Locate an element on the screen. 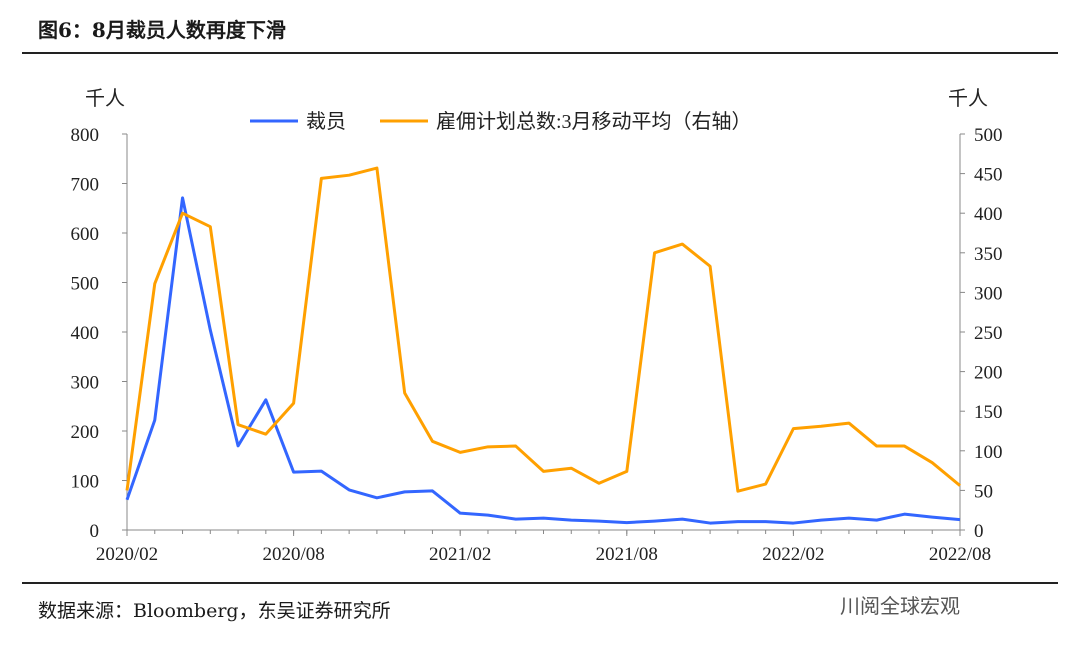  right-tick-label: 100 is located at coordinates (988, 452).